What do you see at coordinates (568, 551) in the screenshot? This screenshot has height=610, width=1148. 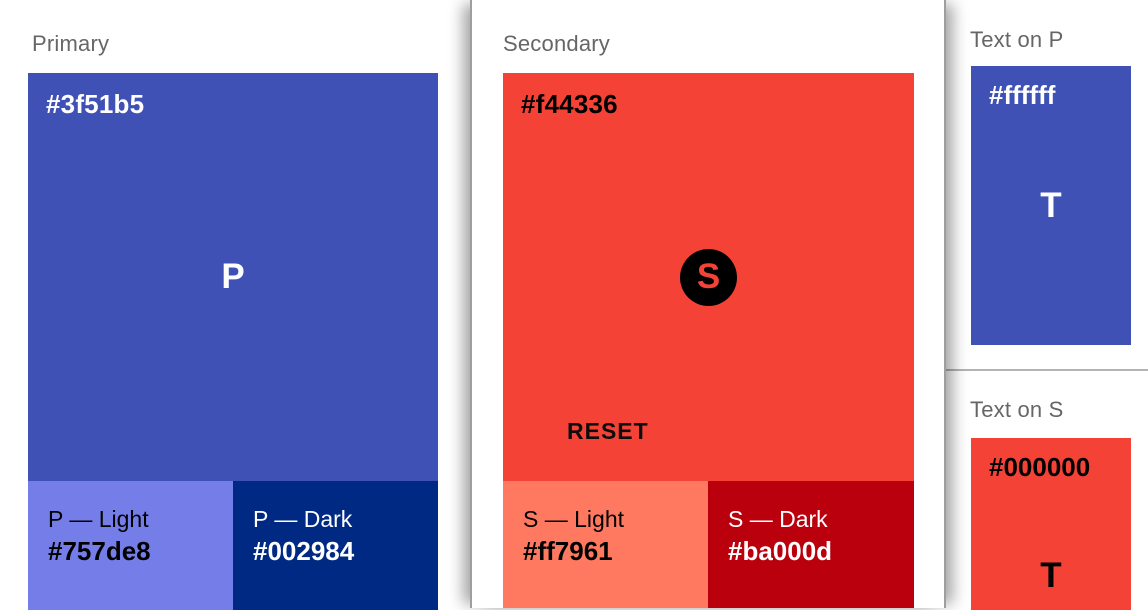 I see `secondary-light-hex: #ff7961` at bounding box center [568, 551].